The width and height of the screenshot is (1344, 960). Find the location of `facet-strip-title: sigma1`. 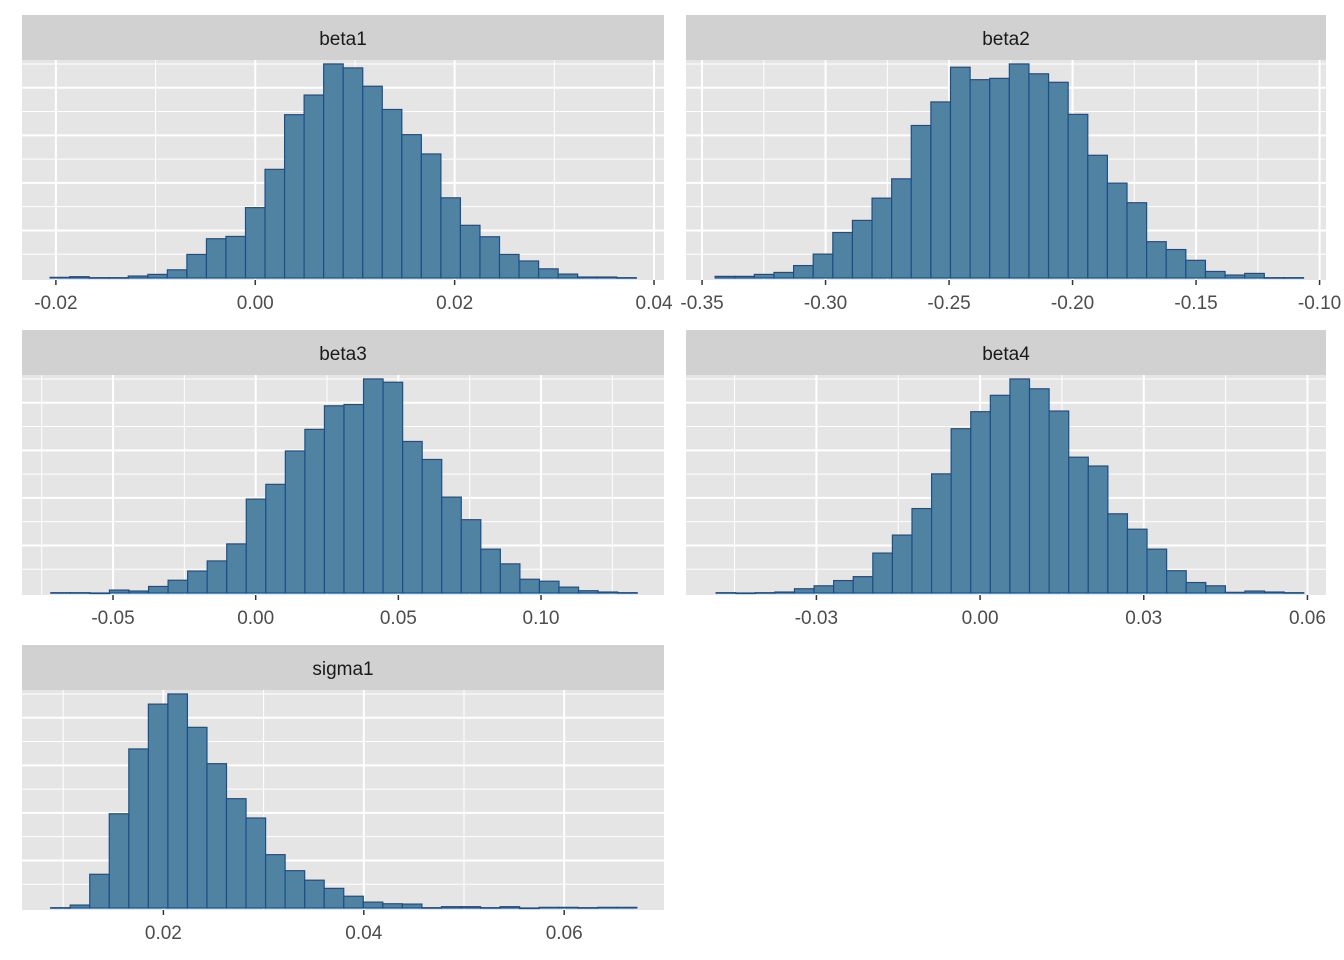

facet-strip-title: sigma1 is located at coordinates (342, 669).